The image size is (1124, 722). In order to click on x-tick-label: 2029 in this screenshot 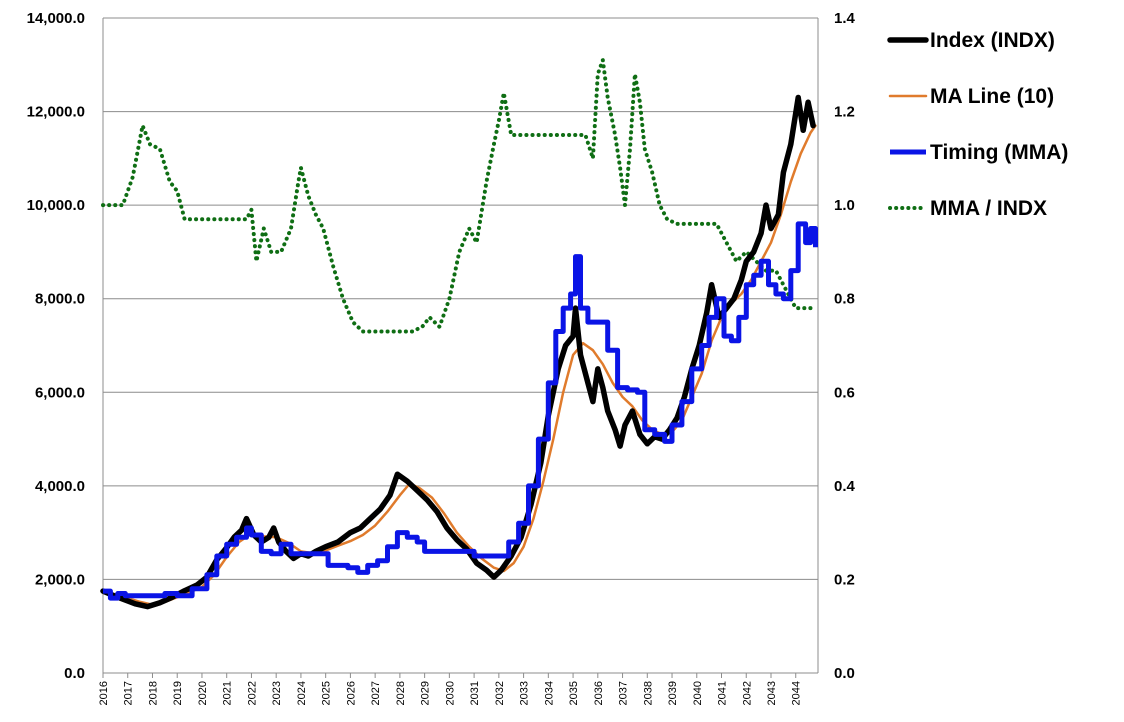, I will do `click(426, 693)`.